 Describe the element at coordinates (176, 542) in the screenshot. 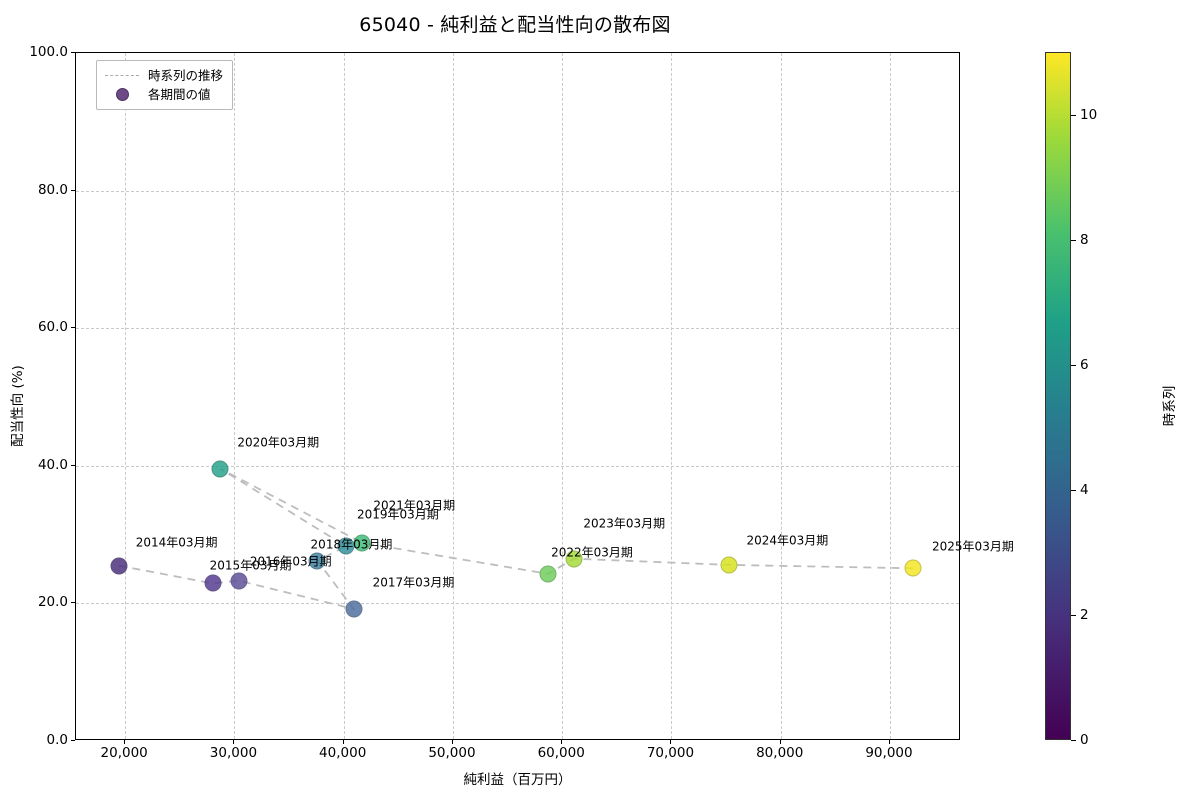

I see `data-point-label: 2014年03月期` at that location.